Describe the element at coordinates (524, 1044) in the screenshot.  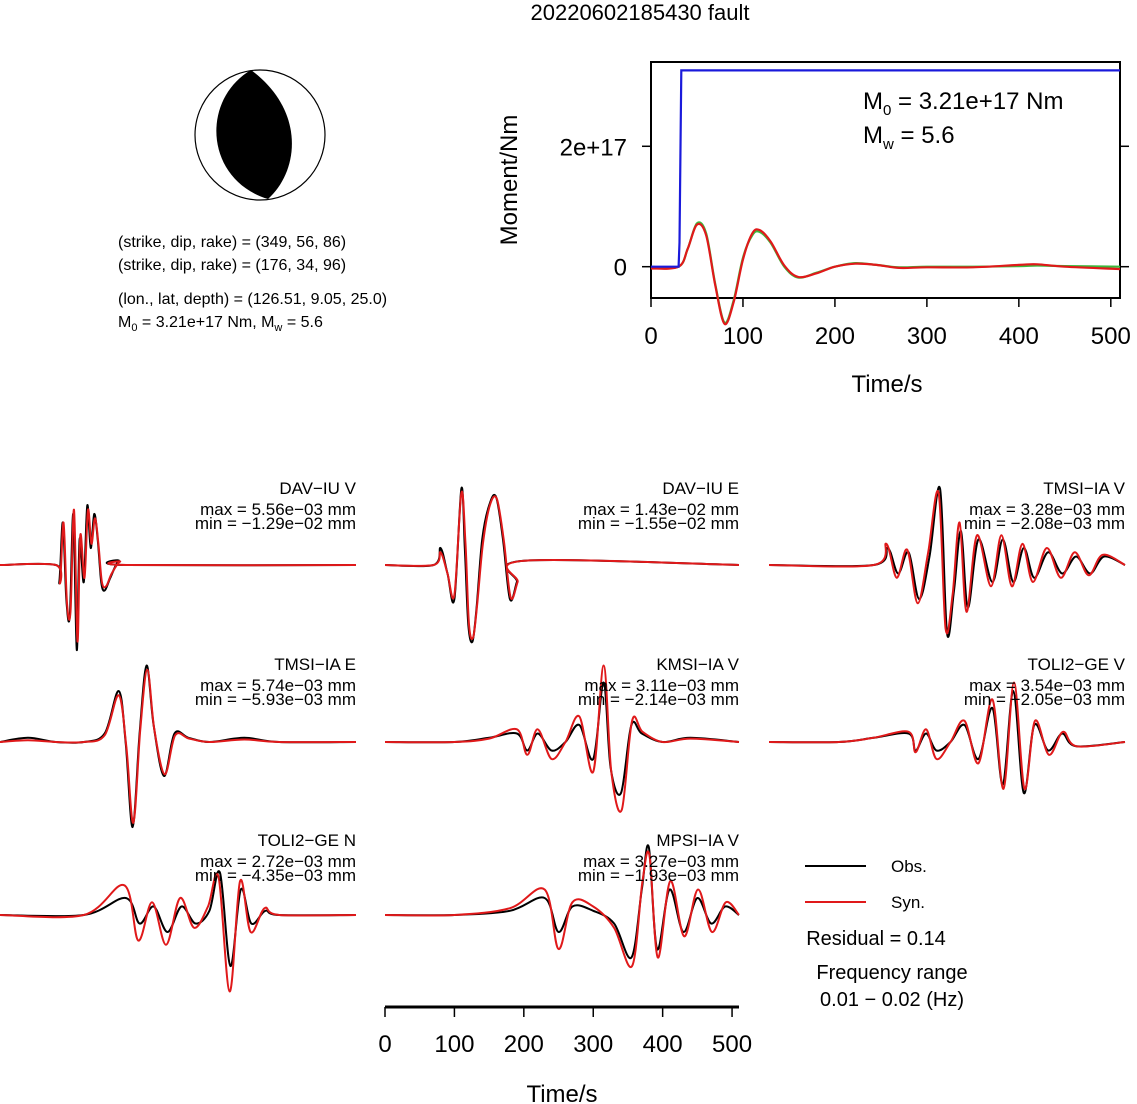
I see `waveform-xtick-label: 200` at that location.